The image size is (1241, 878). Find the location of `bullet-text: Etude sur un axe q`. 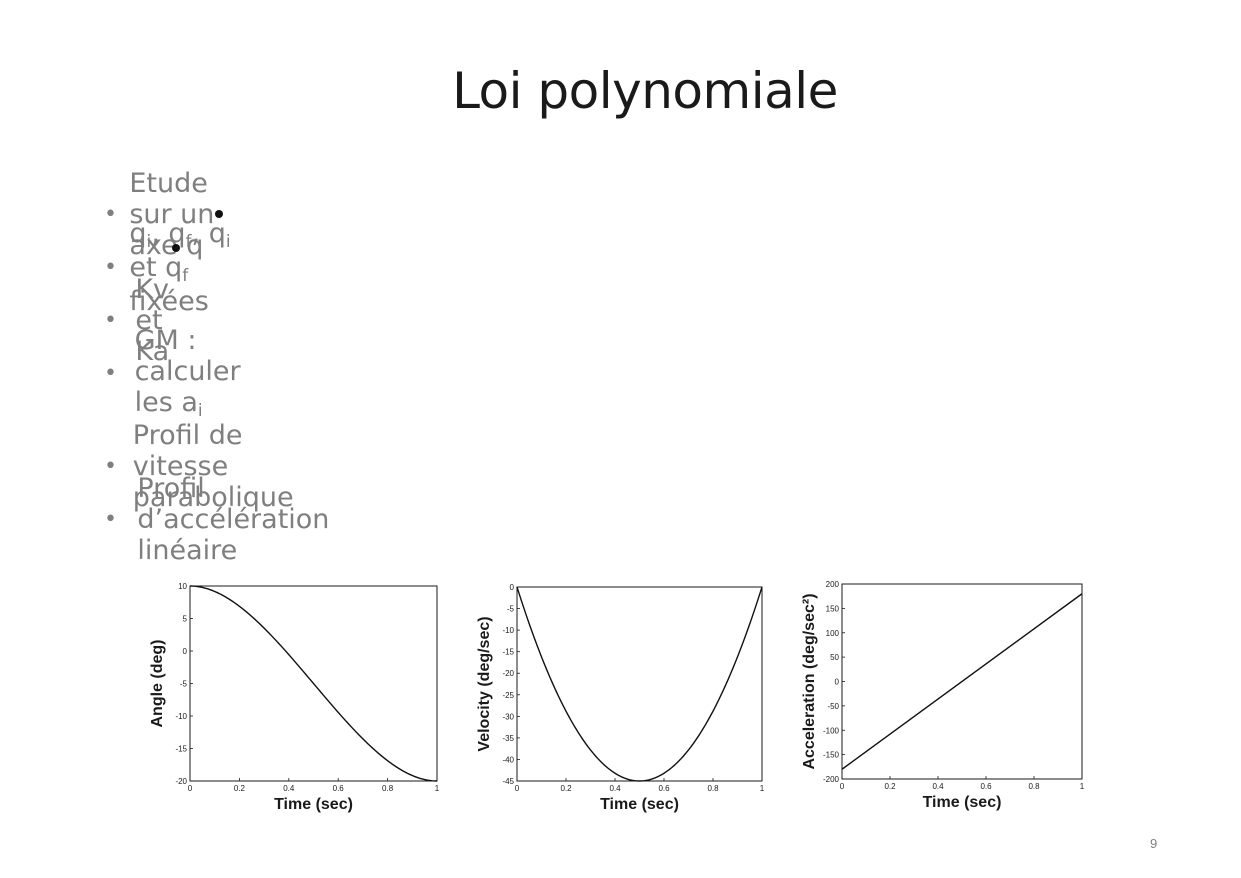

bullet-text: Etude sur un axe q is located at coordinates (172, 214).